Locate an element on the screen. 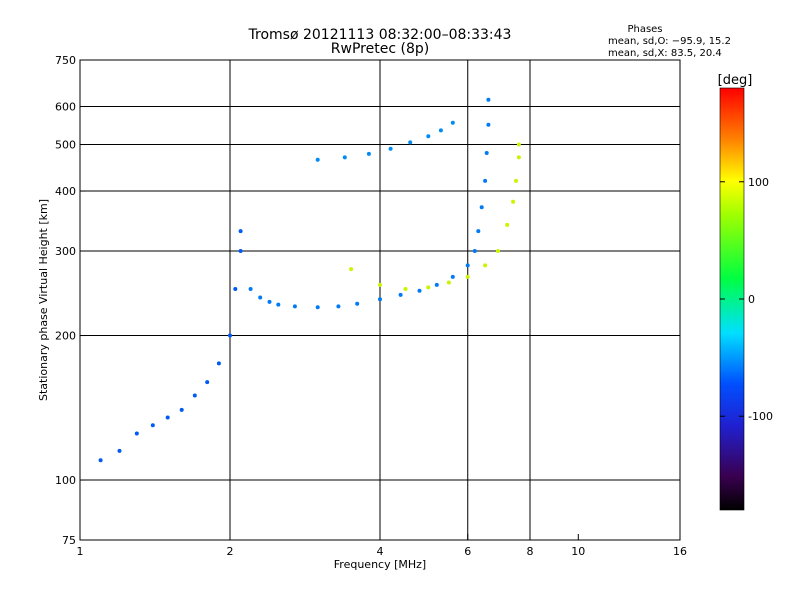 The height and width of the screenshot is (600, 800). chart-subtitle: RwPretec (8p) is located at coordinates (380, 49).